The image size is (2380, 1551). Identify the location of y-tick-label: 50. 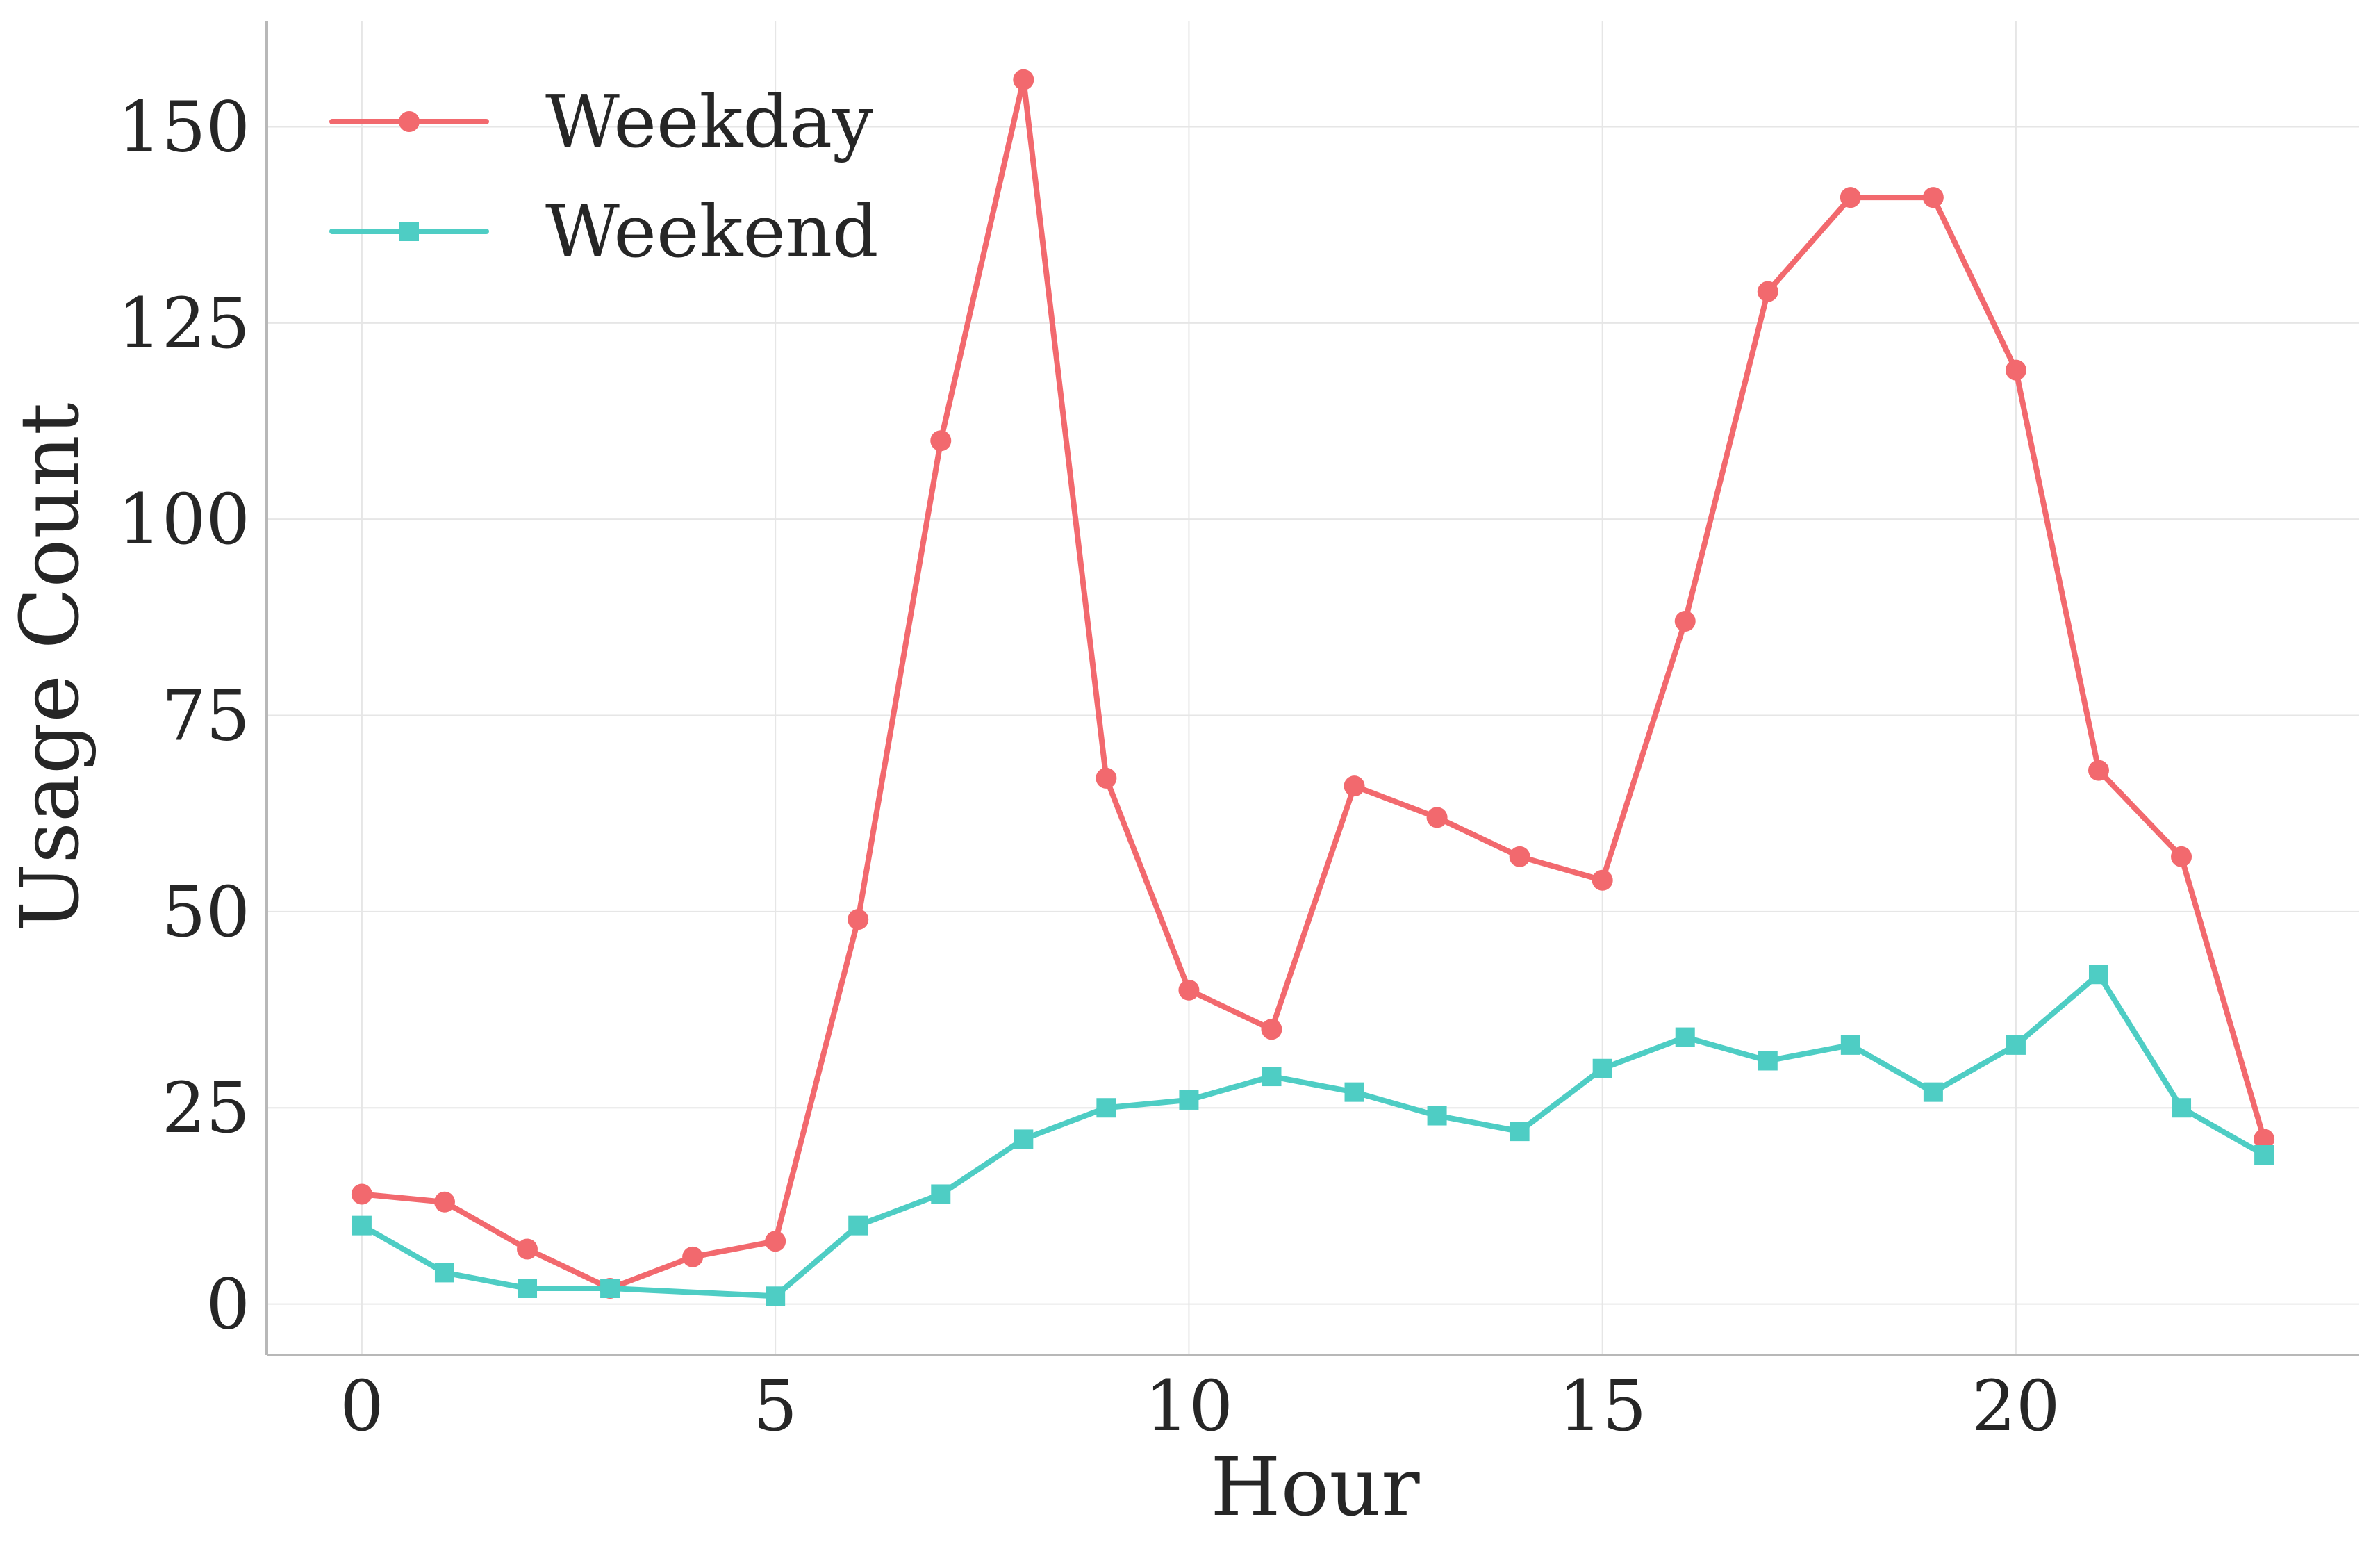
(206, 912).